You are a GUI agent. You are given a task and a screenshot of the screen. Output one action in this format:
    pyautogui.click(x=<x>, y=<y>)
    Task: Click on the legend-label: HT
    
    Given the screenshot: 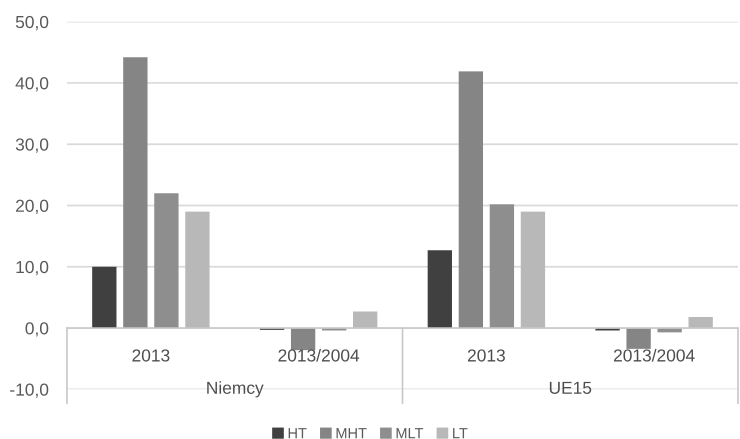 What is the action you would take?
    pyautogui.click(x=297, y=433)
    